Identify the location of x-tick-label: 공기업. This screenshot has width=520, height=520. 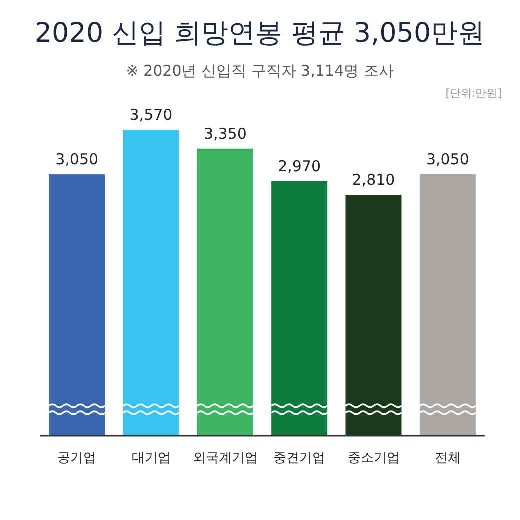
(77, 458).